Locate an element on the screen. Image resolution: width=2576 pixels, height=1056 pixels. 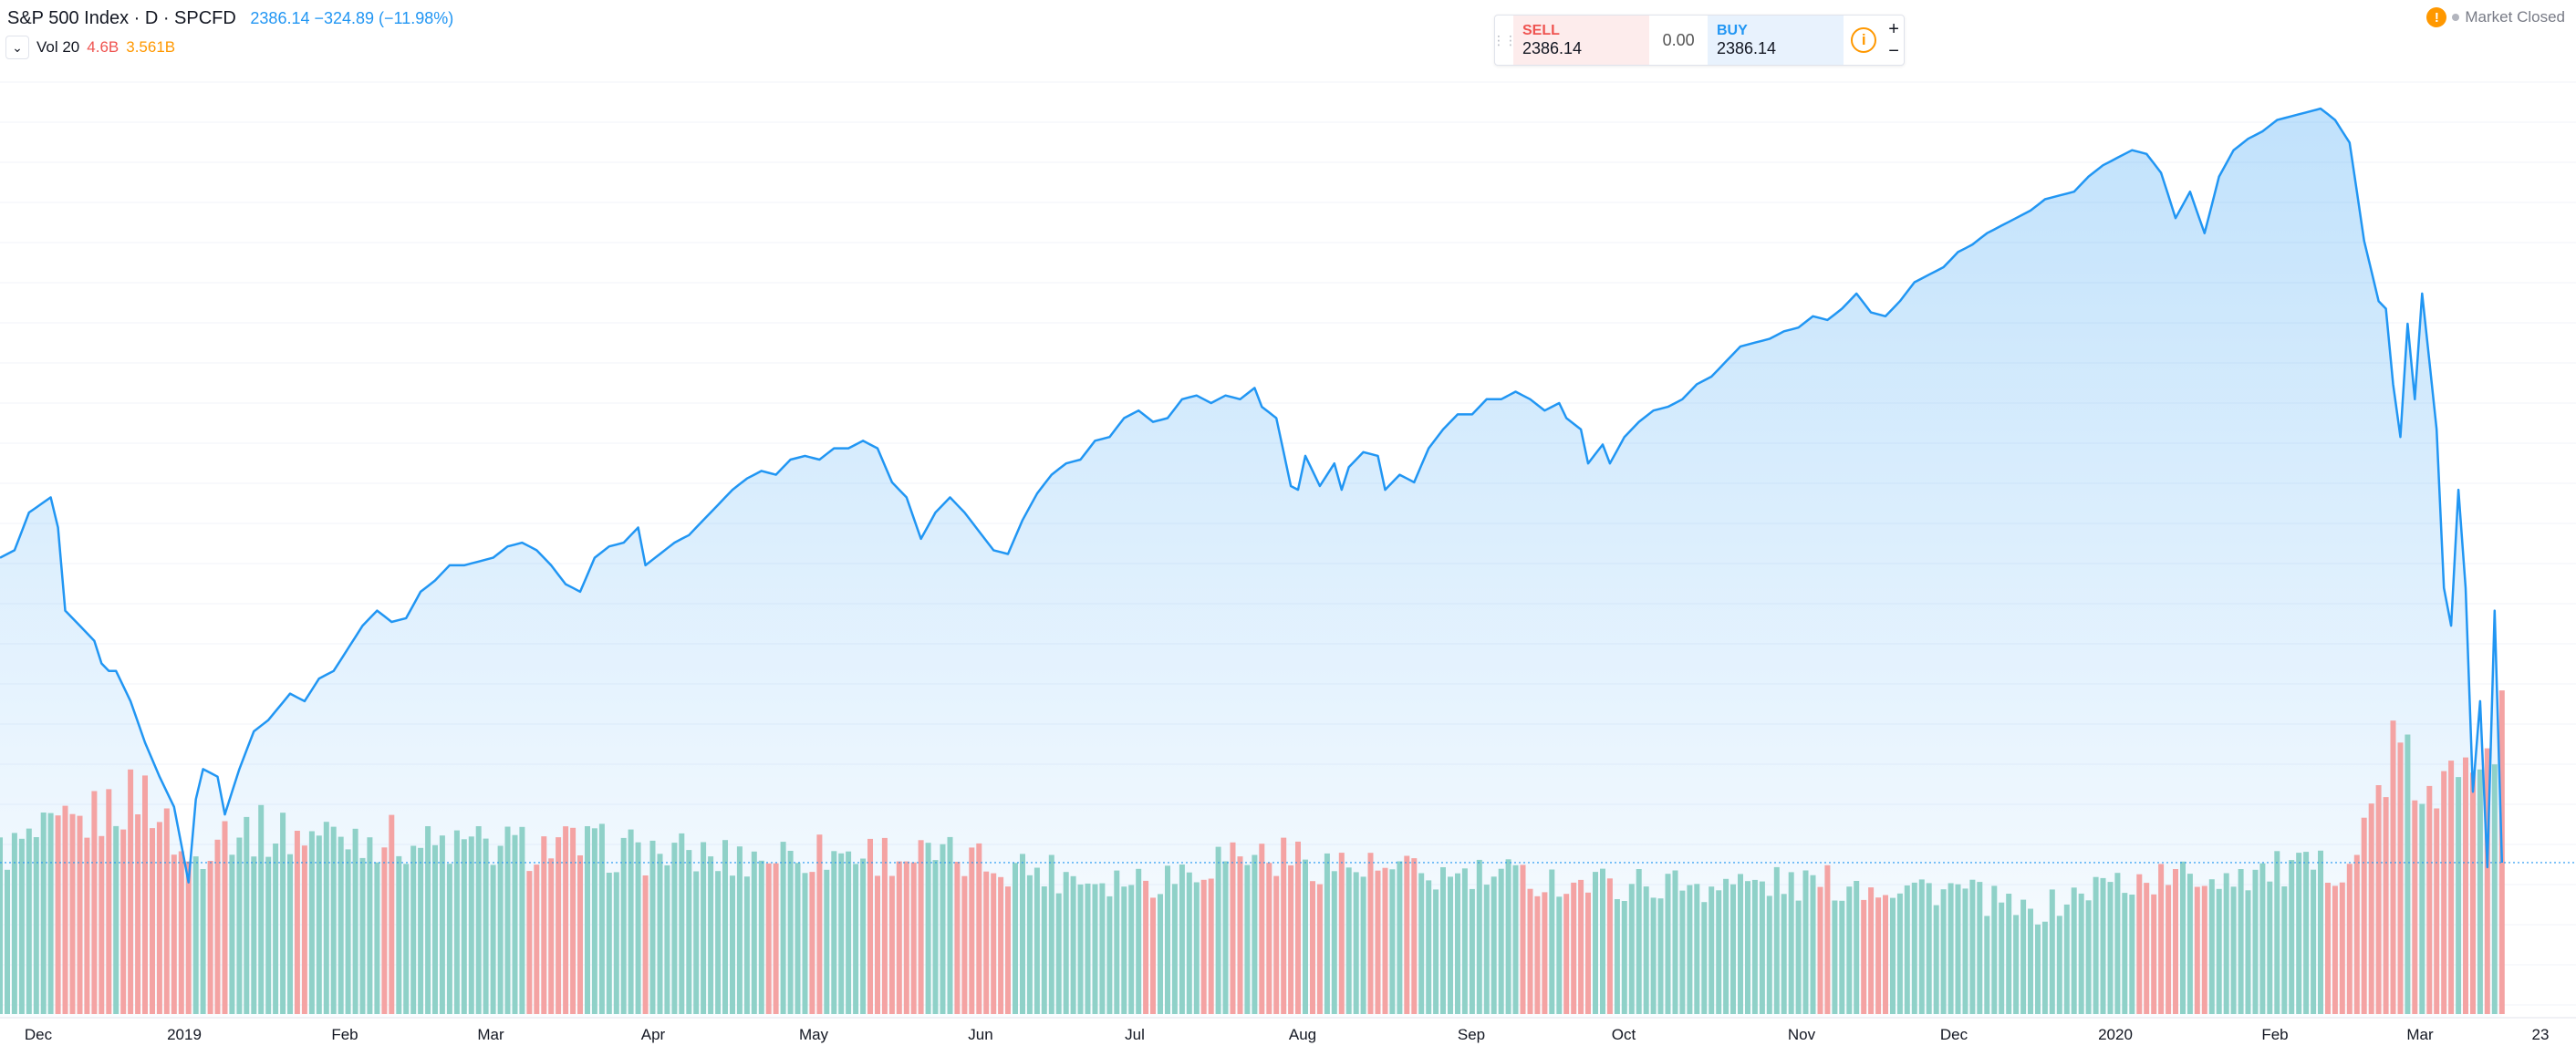
x-tick-label: Dec is located at coordinates (1954, 1034).